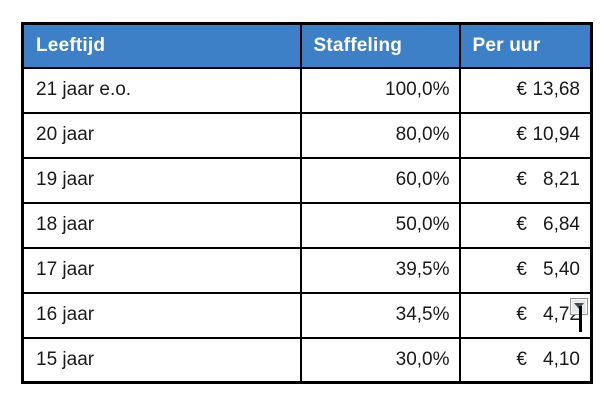  What do you see at coordinates (561, 269) in the screenshot?
I see `wage-amount: 5,40` at bounding box center [561, 269].